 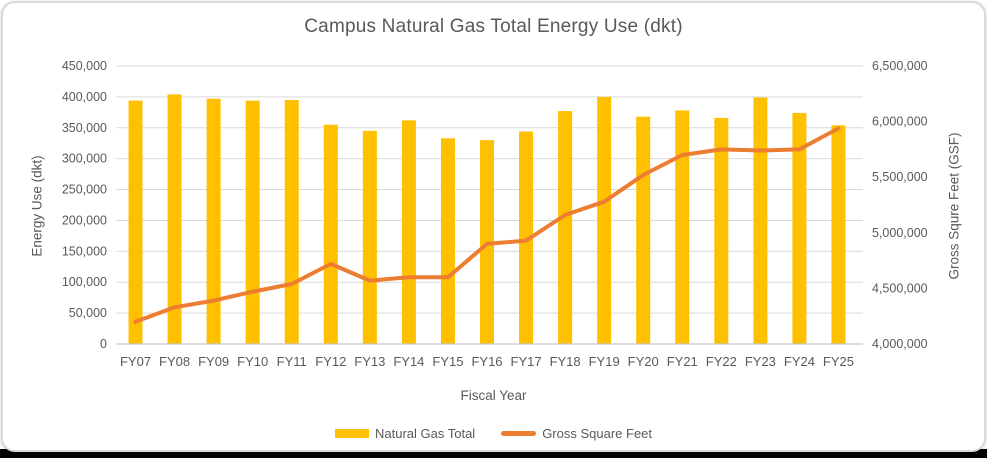 I want to click on bar-FY17, so click(x=526, y=237).